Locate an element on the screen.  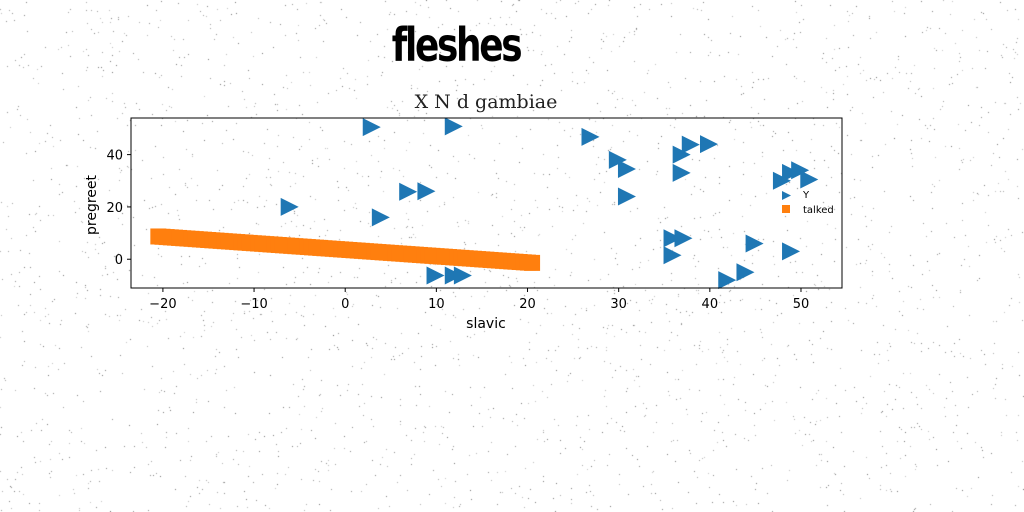
x-axis-ticks: −20 −10 0 10 20 30 40 50 is located at coordinates (479, 300).